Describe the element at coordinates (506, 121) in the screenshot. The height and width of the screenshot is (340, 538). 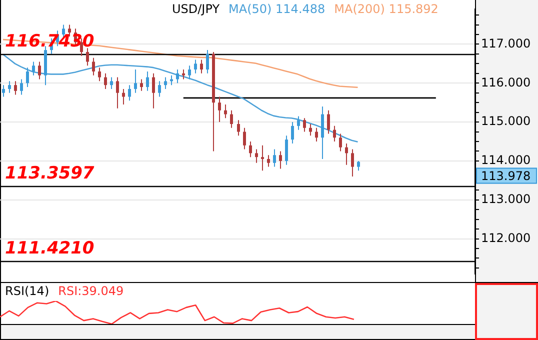
I see `y-tick-label: 115.000` at that location.